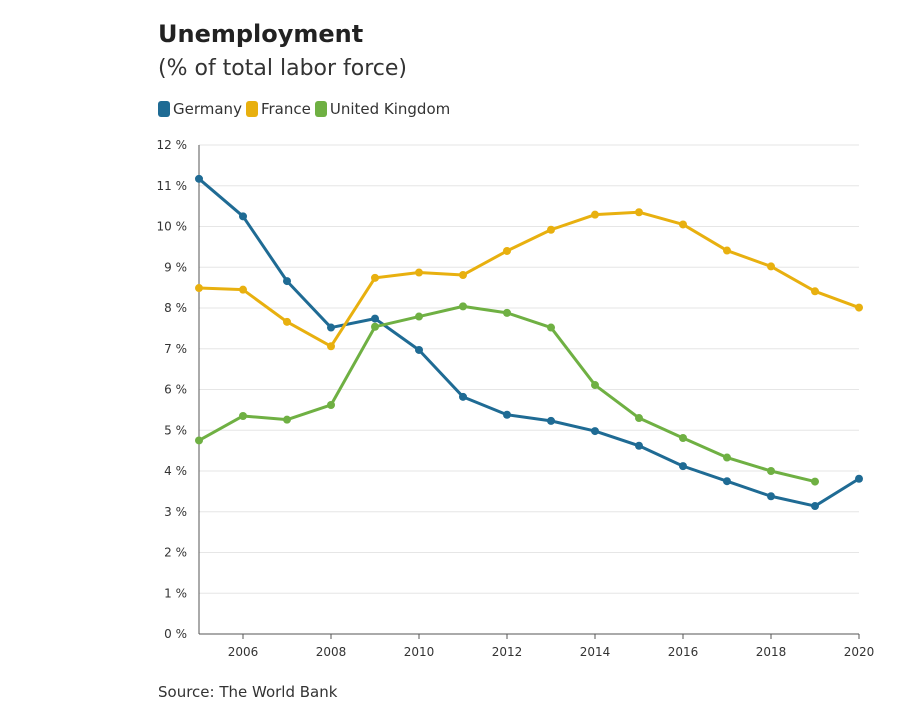  What do you see at coordinates (771, 266) in the screenshot?
I see `data-point-france-2018` at bounding box center [771, 266].